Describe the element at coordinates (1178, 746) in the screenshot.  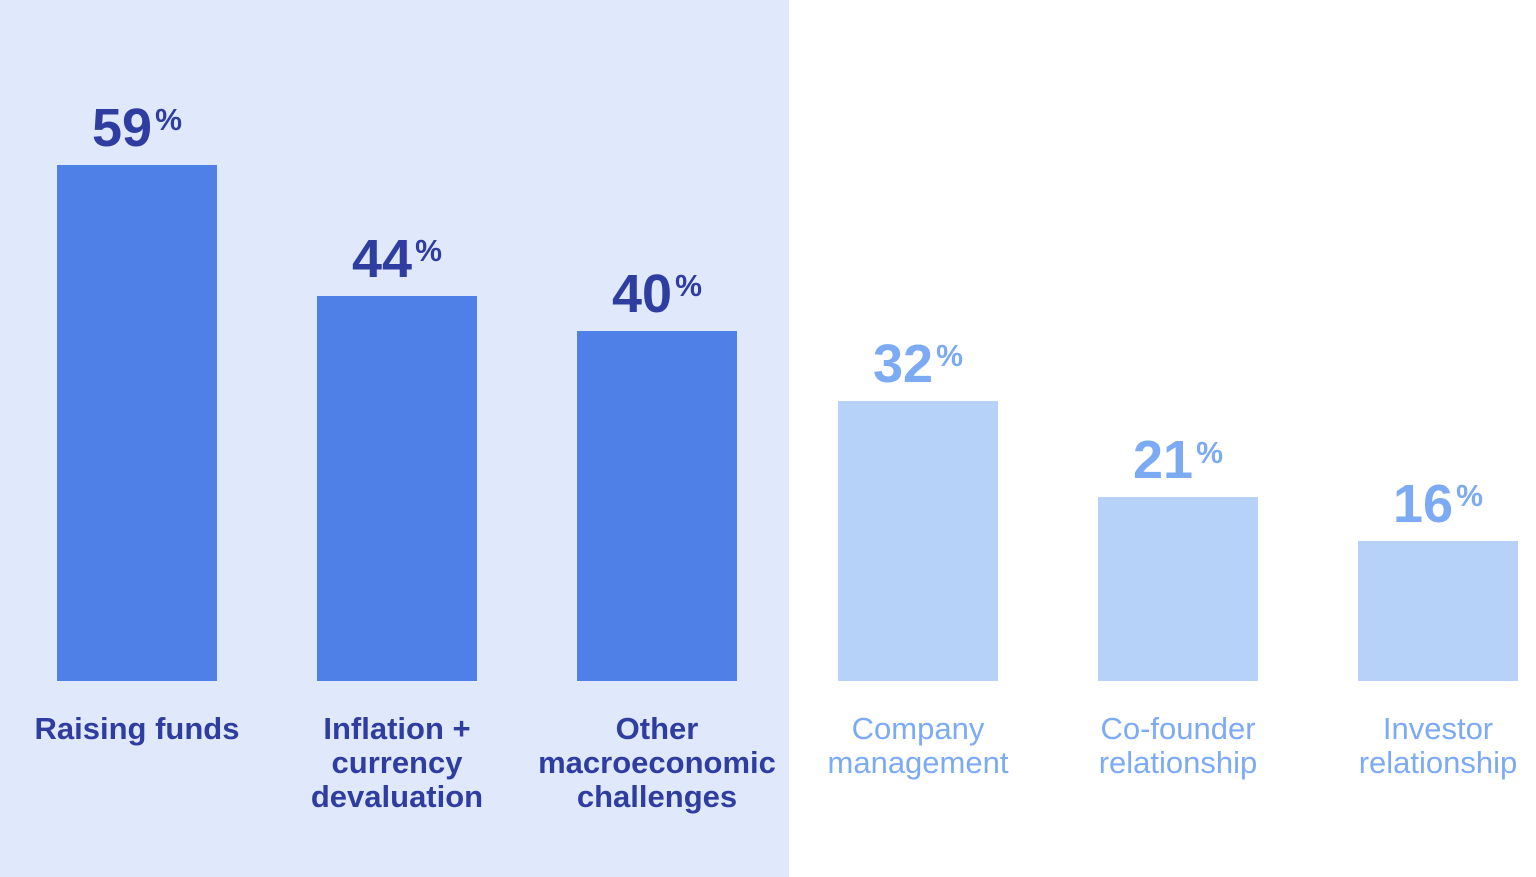
I see `bar-category-label: Co-founder relationship` at that location.